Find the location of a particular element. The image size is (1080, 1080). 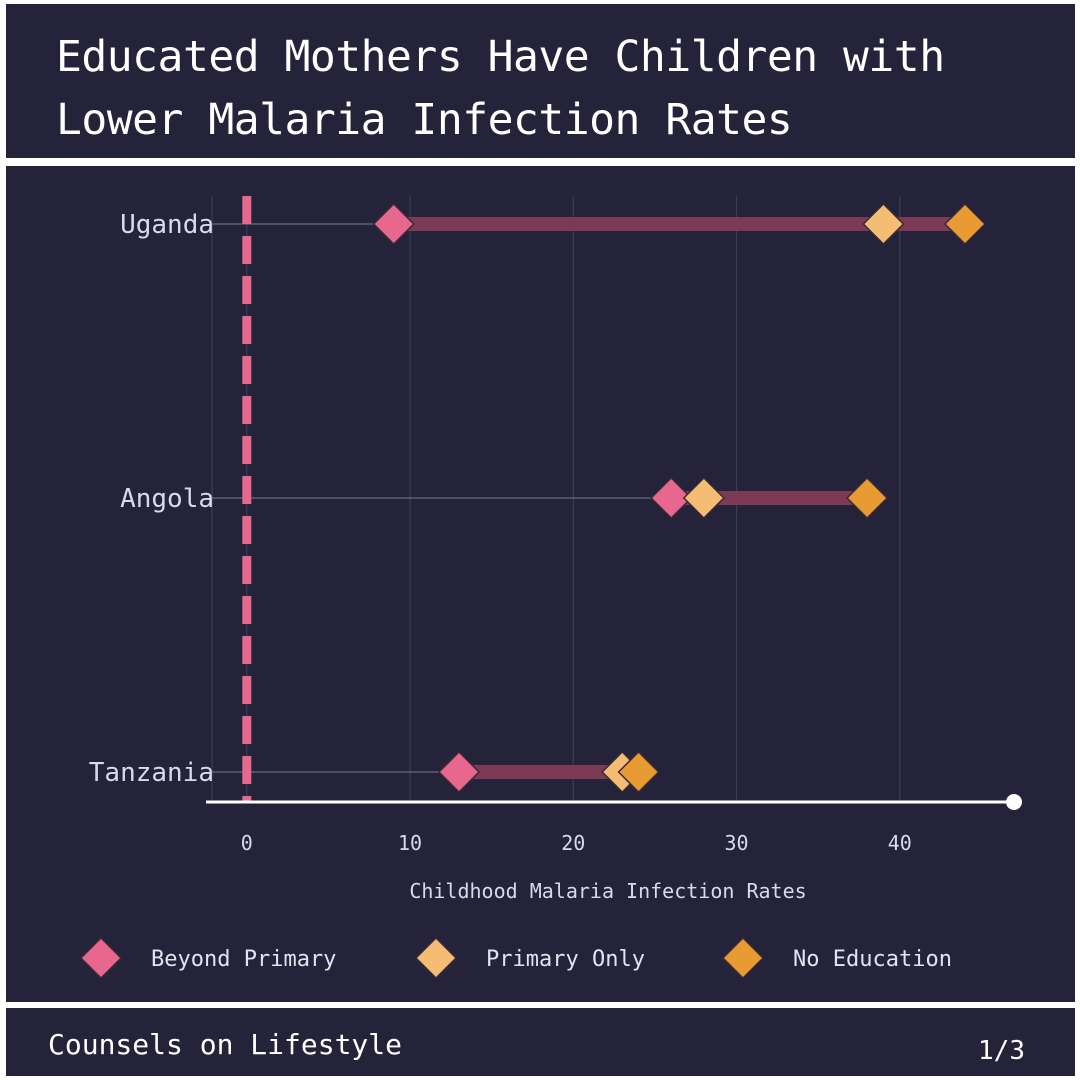

footer-panel: Counsels on Lifestyle 1/3 is located at coordinates (540, 1042).